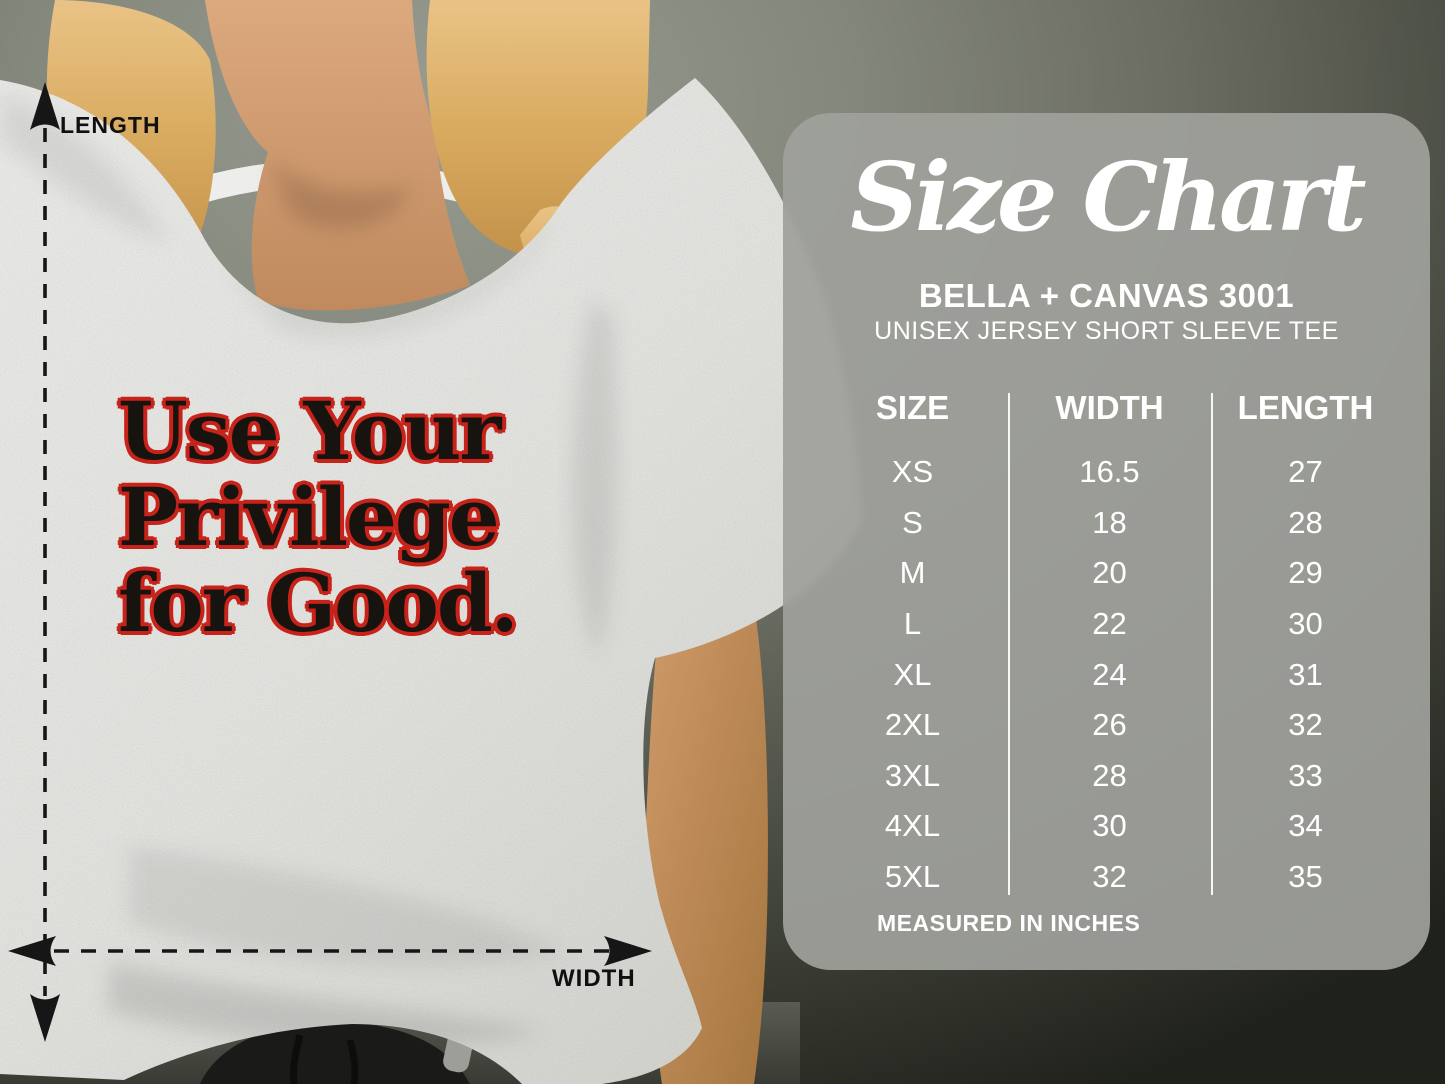  What do you see at coordinates (318, 603) in the screenshot?
I see `shirt-graphic-line: for Good.` at bounding box center [318, 603].